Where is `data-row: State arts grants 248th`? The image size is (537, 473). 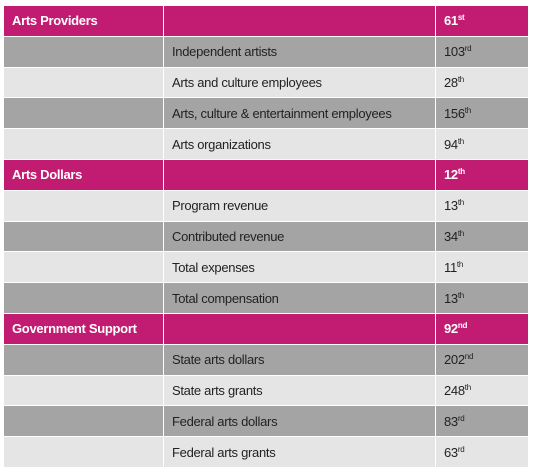
data-row: State arts grants 248th is located at coordinates (266, 390).